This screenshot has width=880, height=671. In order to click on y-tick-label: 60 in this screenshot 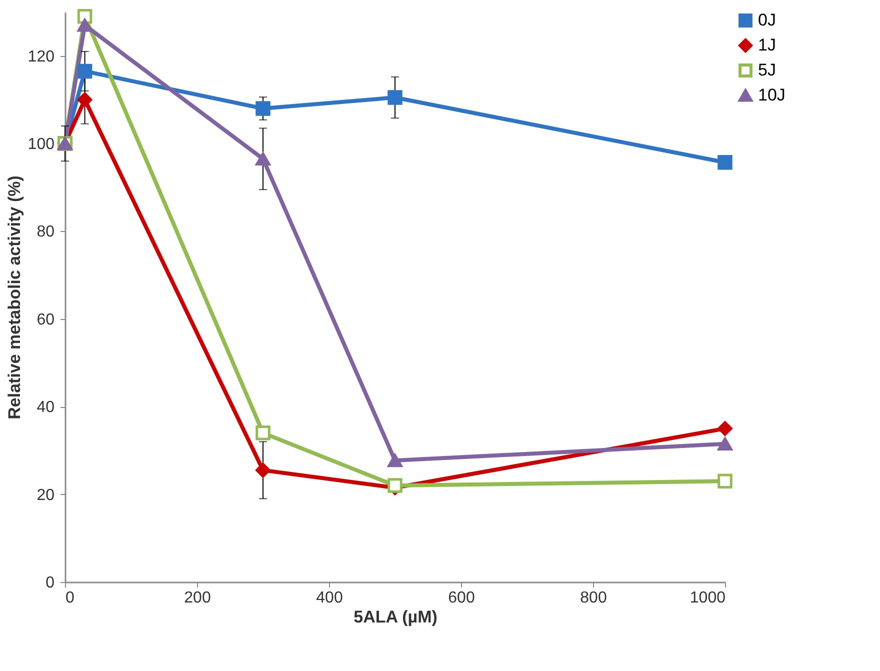, I will do `click(45, 319)`.